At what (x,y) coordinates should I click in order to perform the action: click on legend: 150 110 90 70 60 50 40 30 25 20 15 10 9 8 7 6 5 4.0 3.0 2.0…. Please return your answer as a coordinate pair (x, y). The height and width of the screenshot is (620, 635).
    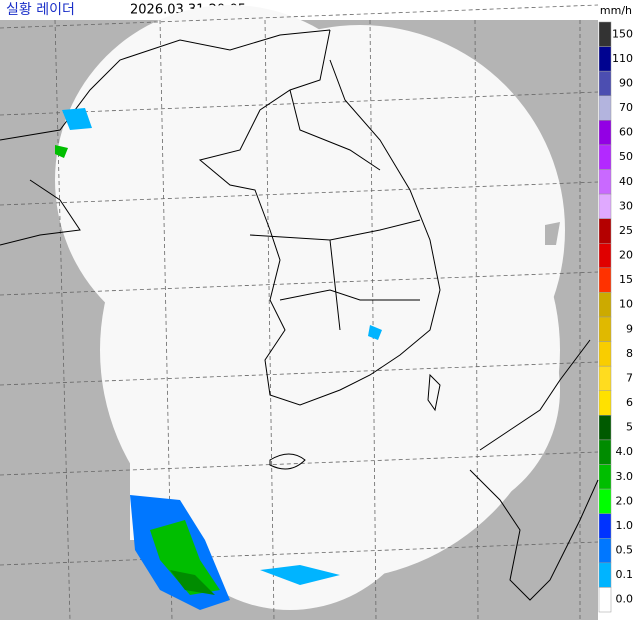
    Looking at the image, I should click on (616, 317).